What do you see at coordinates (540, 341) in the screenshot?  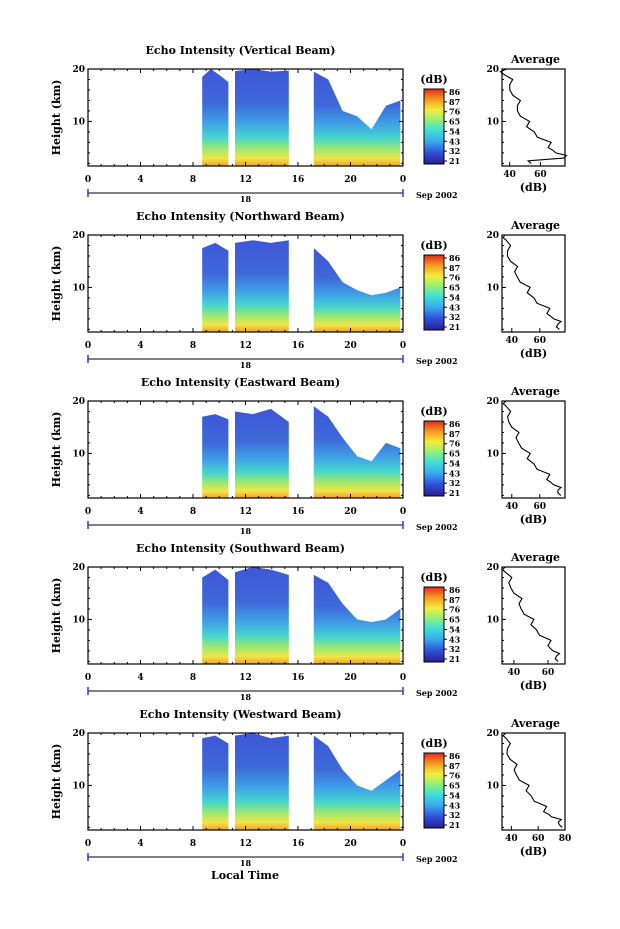 I see `profile-x-tick-label: 60` at bounding box center [540, 341].